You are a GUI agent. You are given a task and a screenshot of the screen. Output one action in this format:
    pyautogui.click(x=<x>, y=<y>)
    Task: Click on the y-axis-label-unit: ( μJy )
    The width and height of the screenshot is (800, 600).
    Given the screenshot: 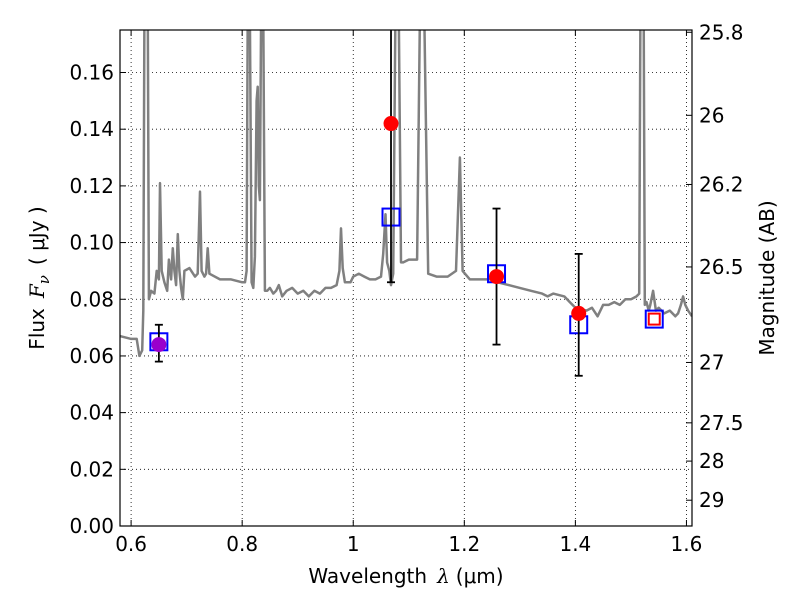 What is the action you would take?
    pyautogui.click(x=37, y=235)
    